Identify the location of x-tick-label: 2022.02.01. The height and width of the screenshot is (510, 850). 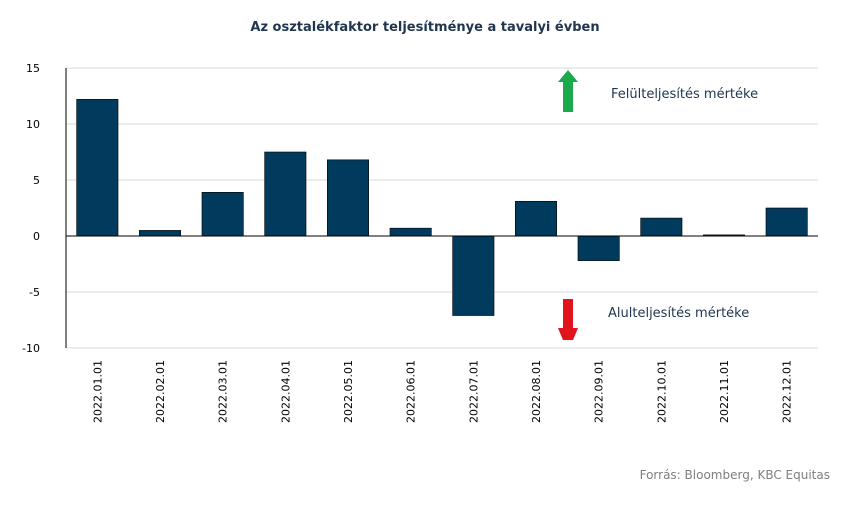
(160, 391).